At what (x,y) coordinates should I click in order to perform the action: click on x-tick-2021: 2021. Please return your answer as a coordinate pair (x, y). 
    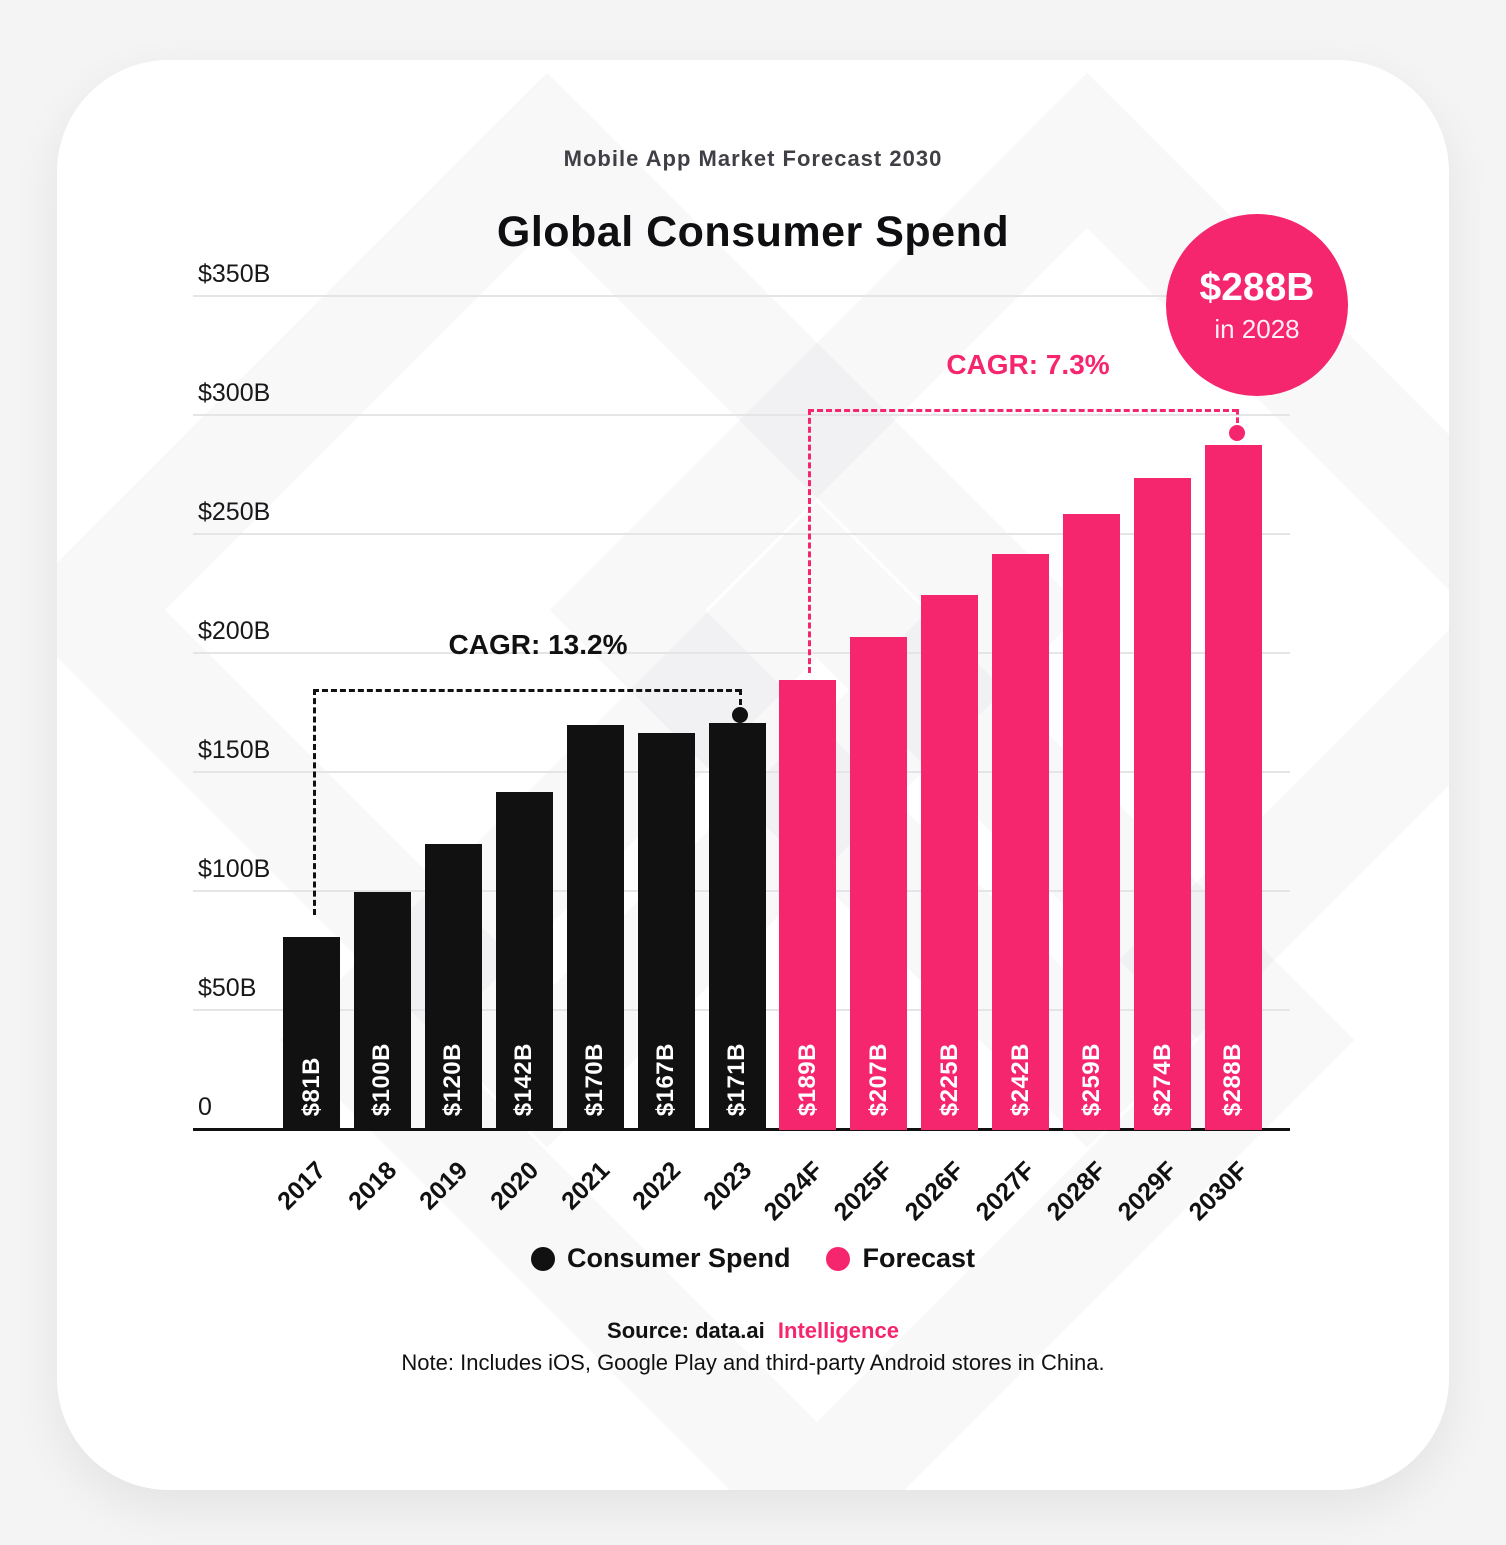
    Looking at the image, I should click on (586, 1186).